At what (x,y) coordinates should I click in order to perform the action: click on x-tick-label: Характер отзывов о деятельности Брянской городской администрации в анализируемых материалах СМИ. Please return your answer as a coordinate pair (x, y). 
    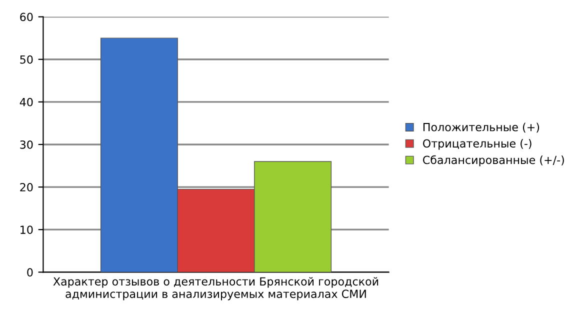
    Looking at the image, I should click on (215, 288).